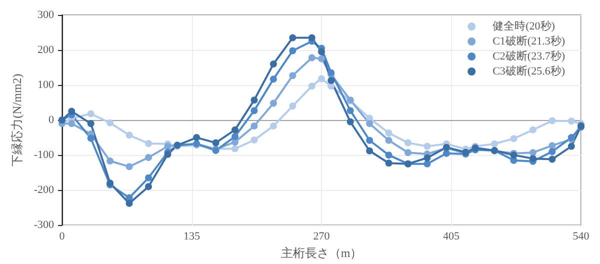 The image size is (600, 264). What do you see at coordinates (321, 236) in the screenshot?
I see `x-tick-label: 270` at bounding box center [321, 236].